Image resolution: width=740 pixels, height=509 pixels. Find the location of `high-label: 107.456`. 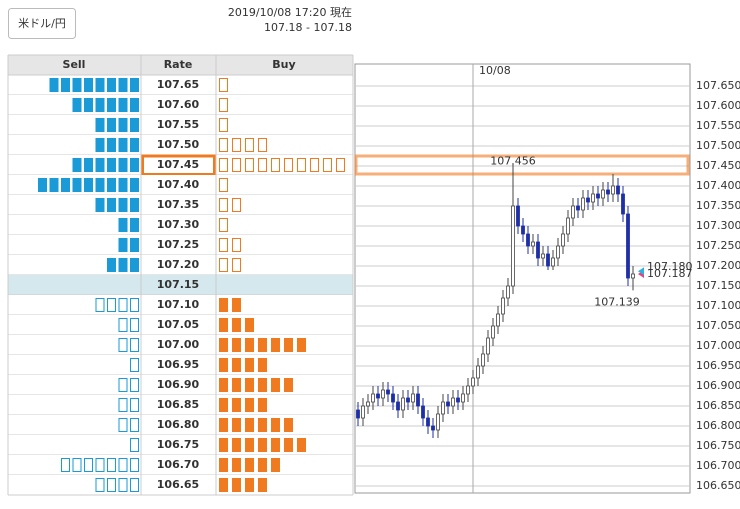

high-label: 107.456 is located at coordinates (513, 161).